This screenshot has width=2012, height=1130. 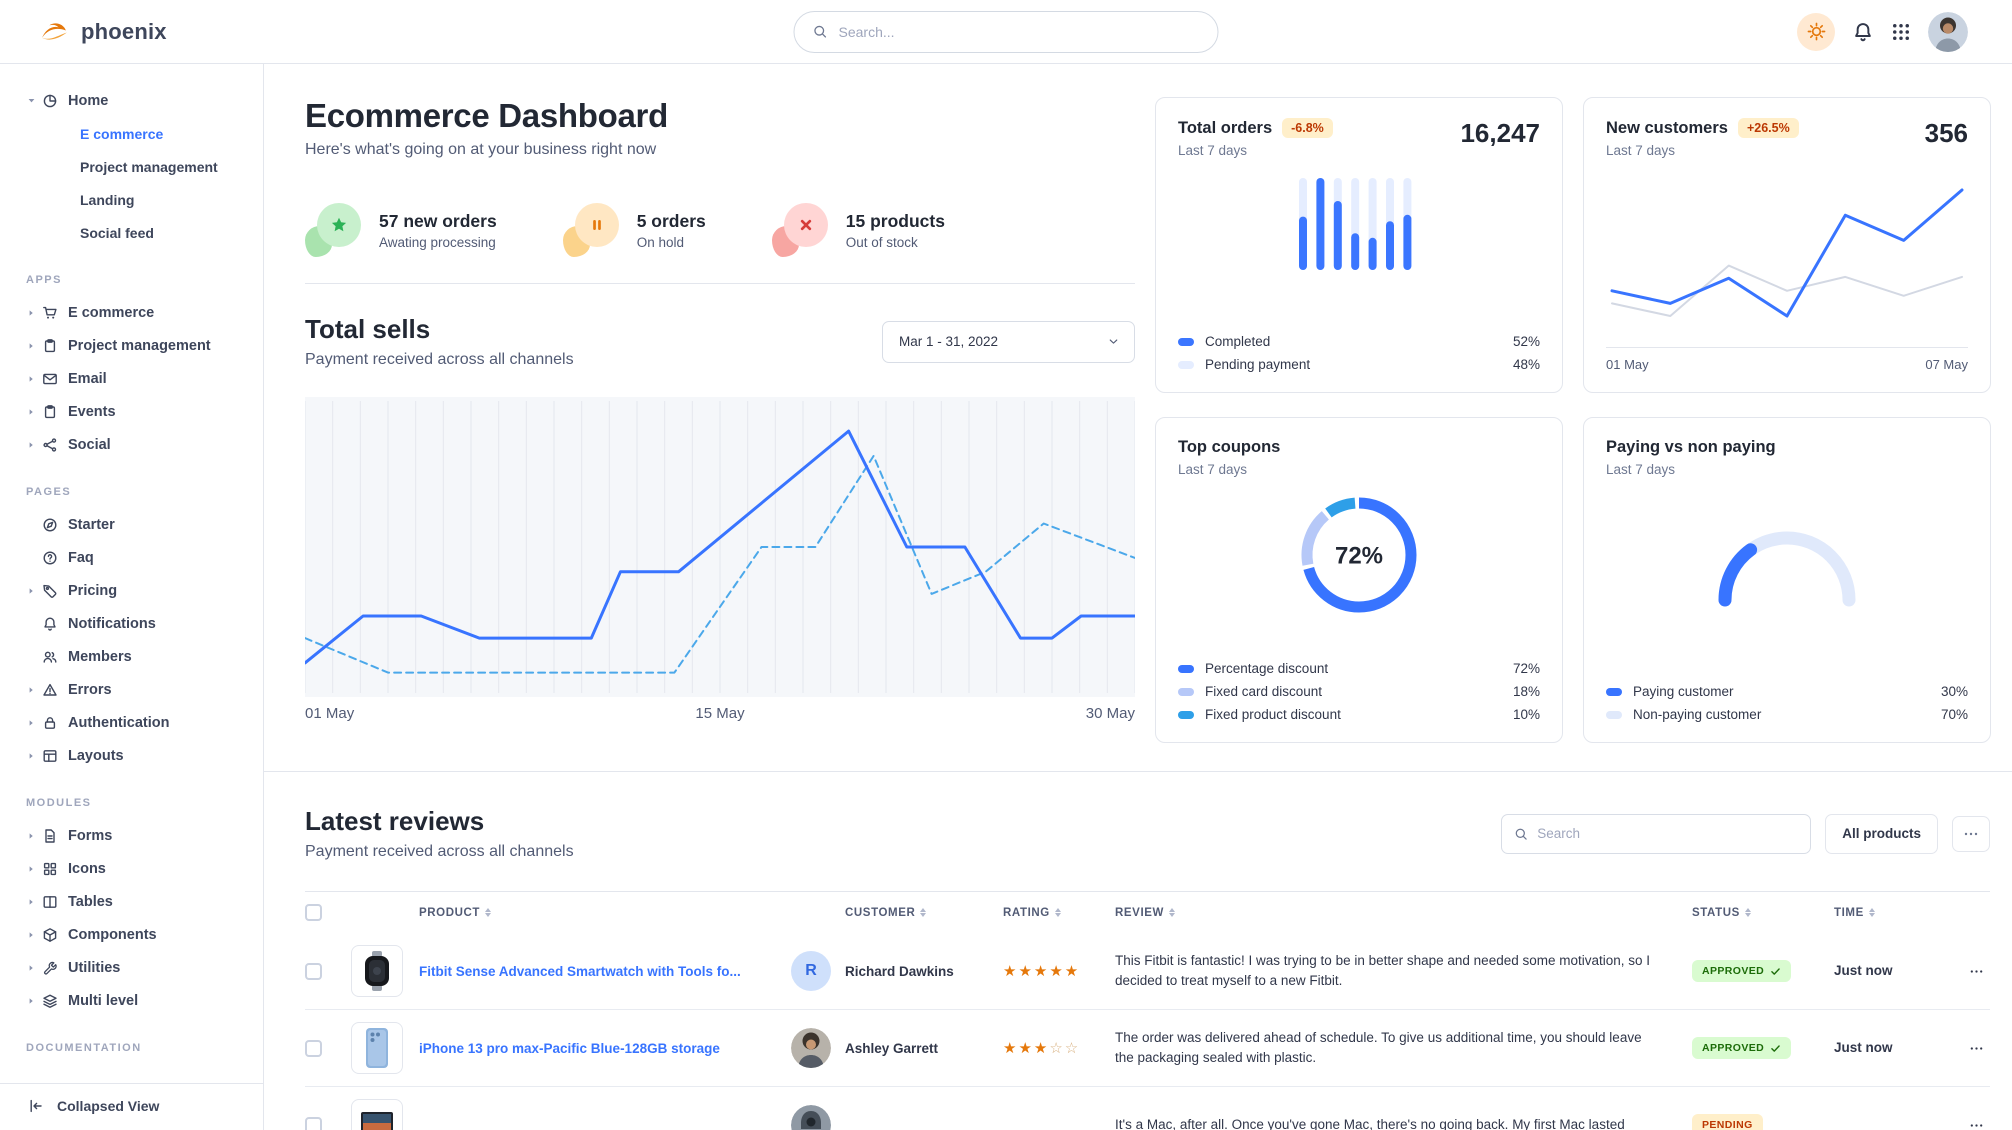 What do you see at coordinates (1019, 31) in the screenshot?
I see `search-input` at bounding box center [1019, 31].